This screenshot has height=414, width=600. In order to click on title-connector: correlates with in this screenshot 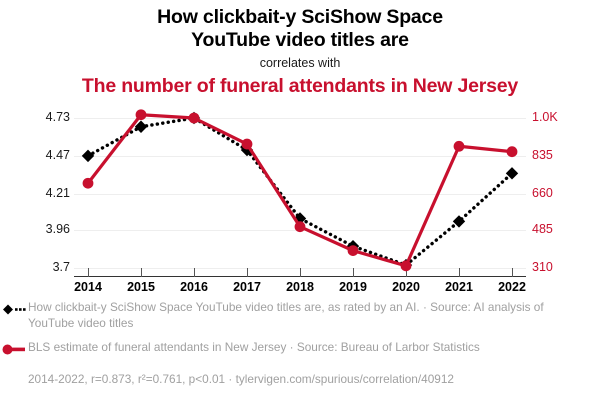, I will do `click(300, 63)`.